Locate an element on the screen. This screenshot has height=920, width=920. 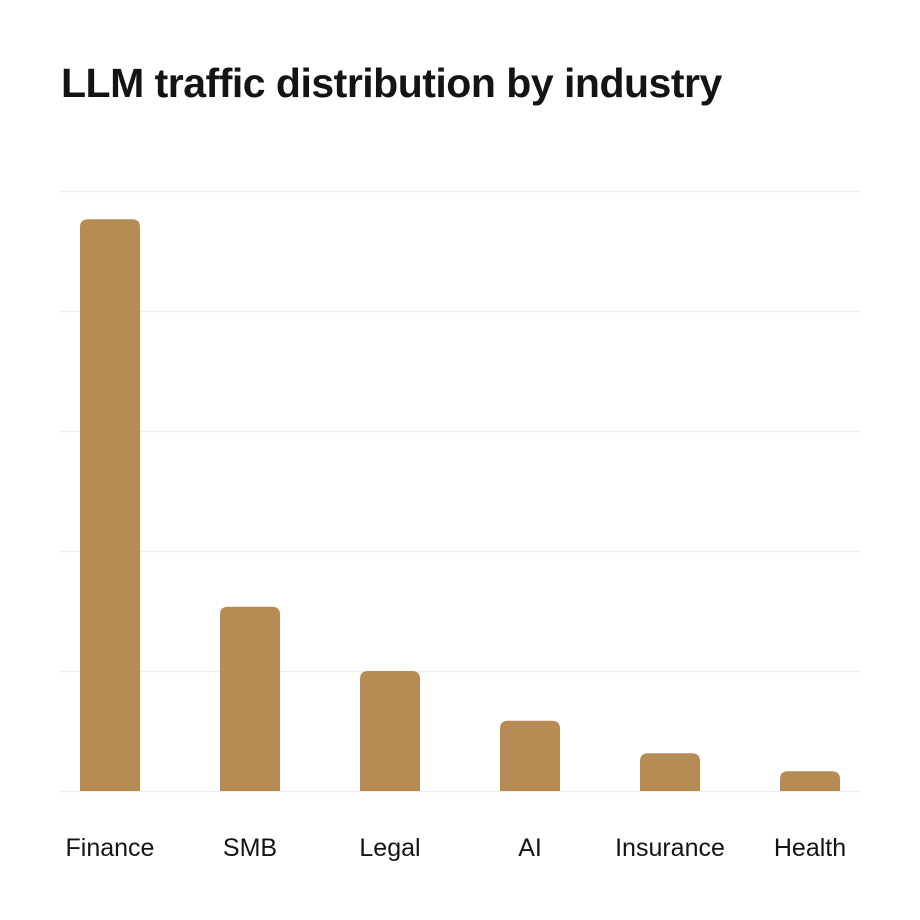
x-tick-label-ai: AI is located at coordinates (530, 848).